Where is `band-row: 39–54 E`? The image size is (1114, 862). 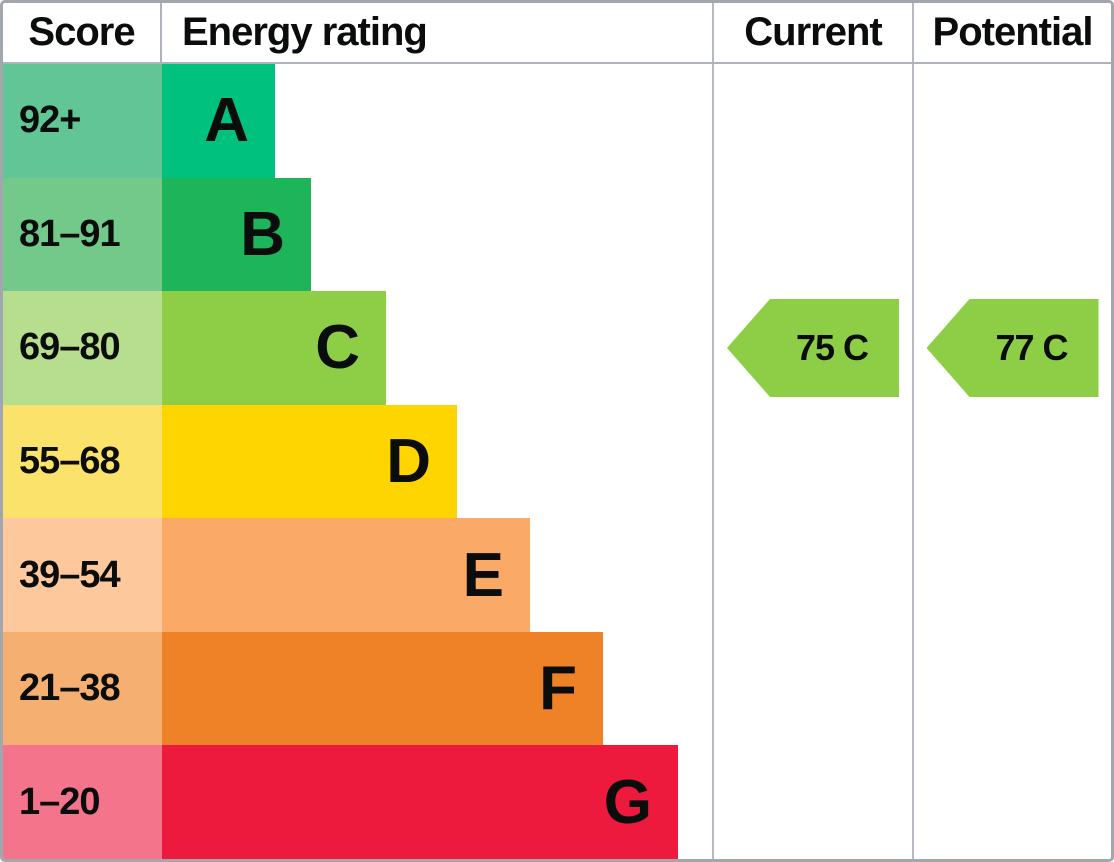
band-row: 39–54 E is located at coordinates (557, 575).